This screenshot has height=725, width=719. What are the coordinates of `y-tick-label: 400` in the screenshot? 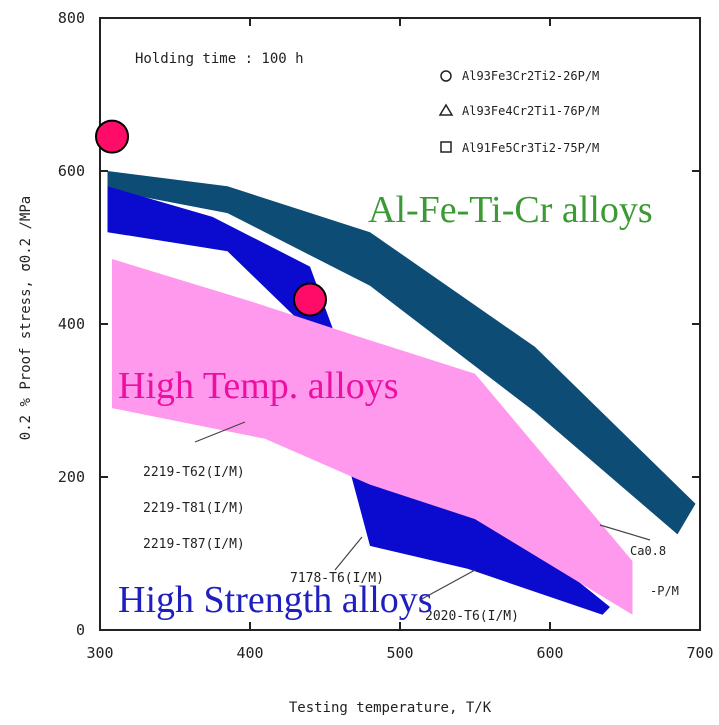 It's located at (71, 324).